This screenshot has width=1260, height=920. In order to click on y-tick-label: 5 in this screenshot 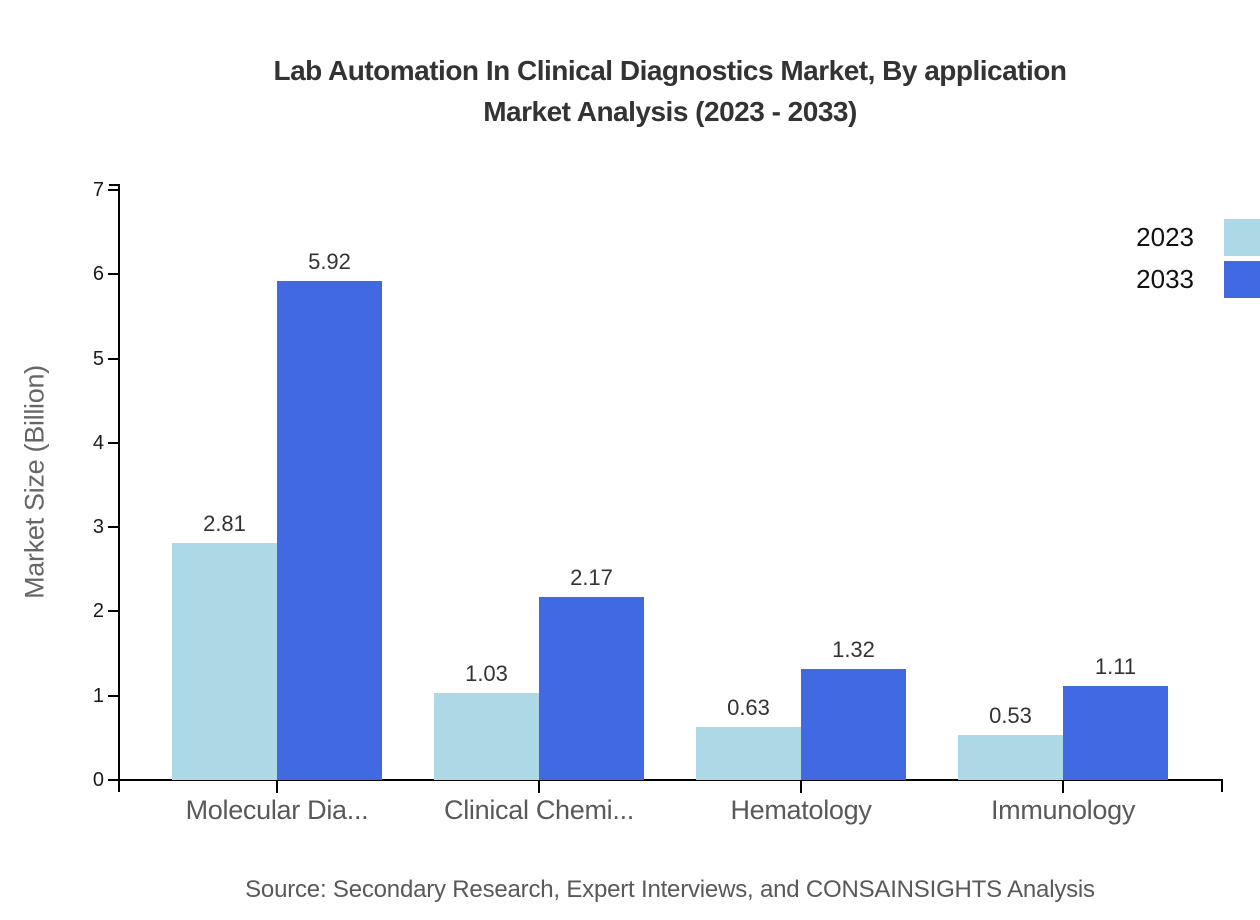, I will do `click(98, 358)`.